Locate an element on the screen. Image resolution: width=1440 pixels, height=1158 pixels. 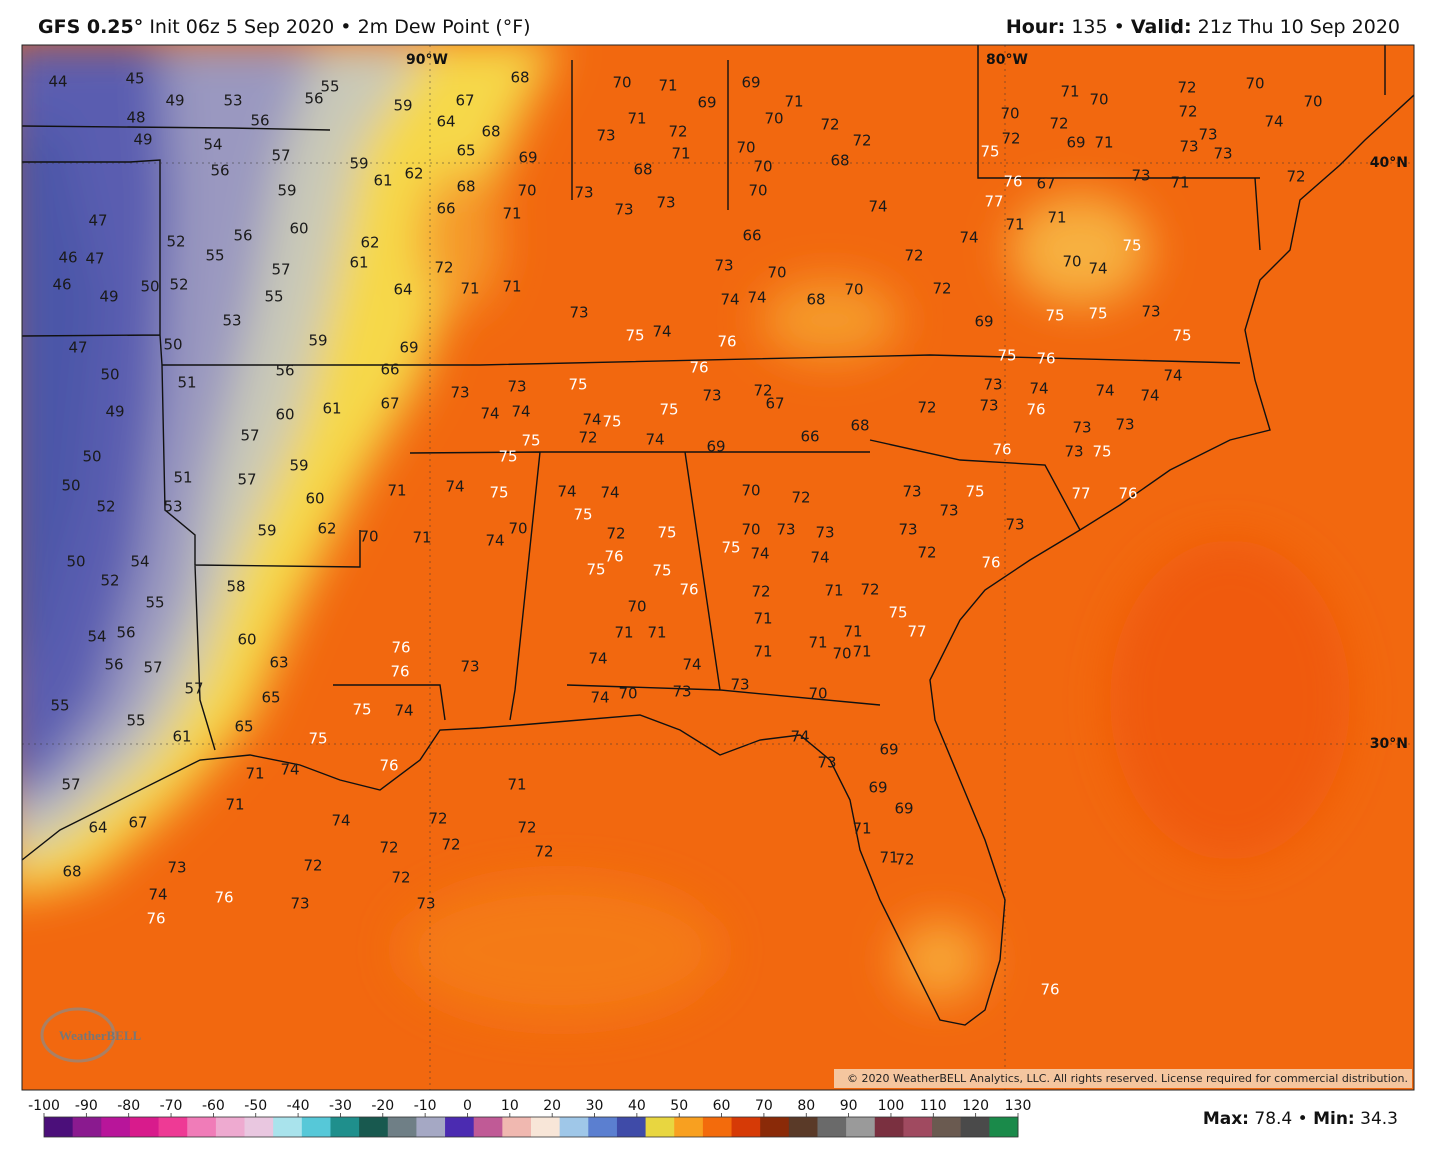
station-value: 47 is located at coordinates (94, 259).